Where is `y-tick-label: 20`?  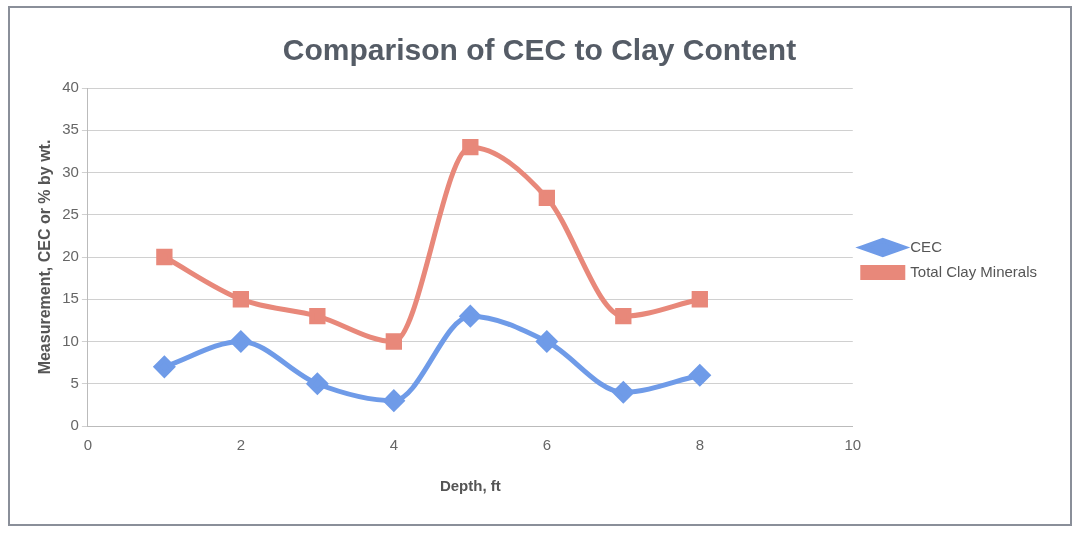 y-tick-label: 20 is located at coordinates (70, 256).